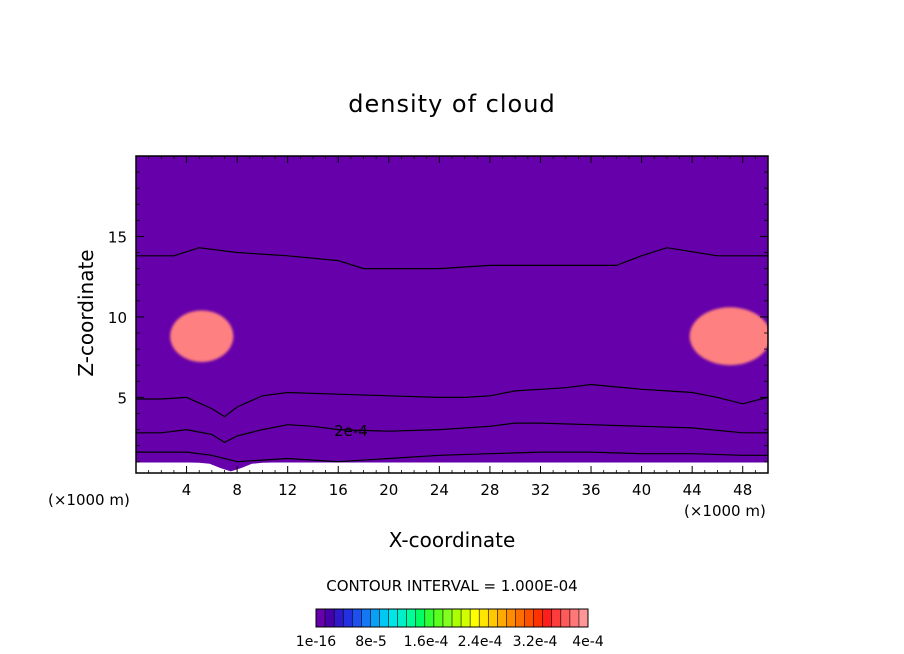 The width and height of the screenshot is (904, 654). Describe the element at coordinates (452, 457) in the screenshot. I see `contour-line-low` at that location.